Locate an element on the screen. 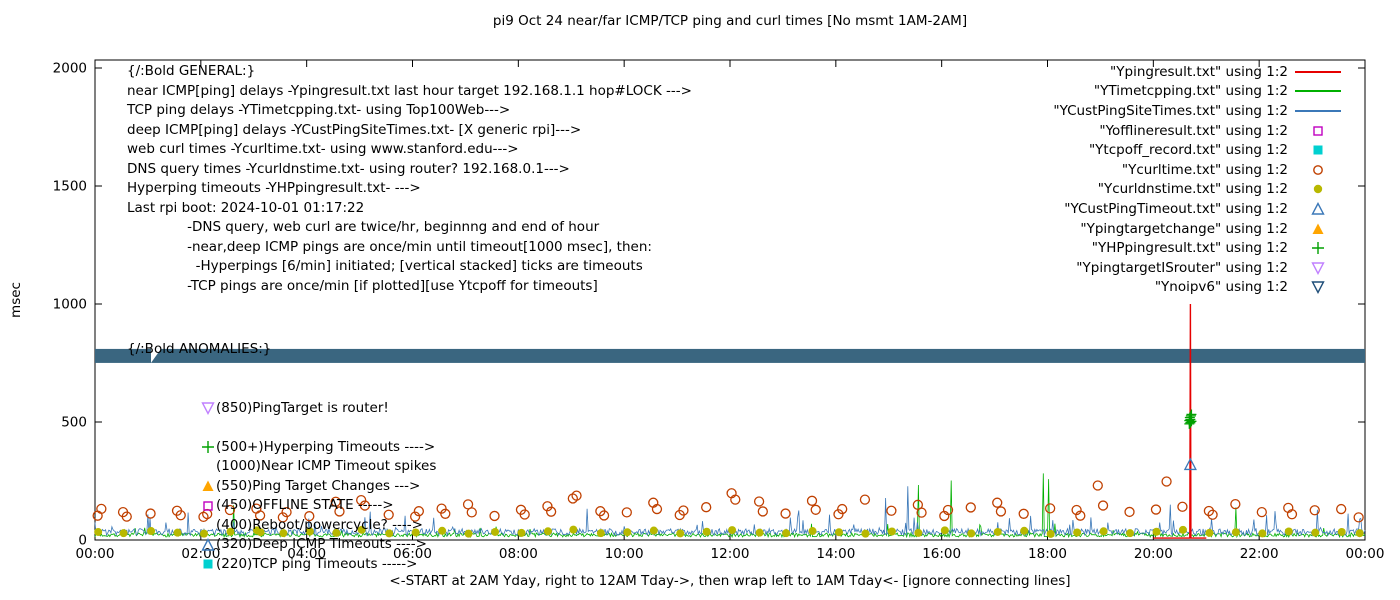  legend-entry-2: "YCustPingSiteTimes.txt" using 1:2 is located at coordinates (1200, 111).